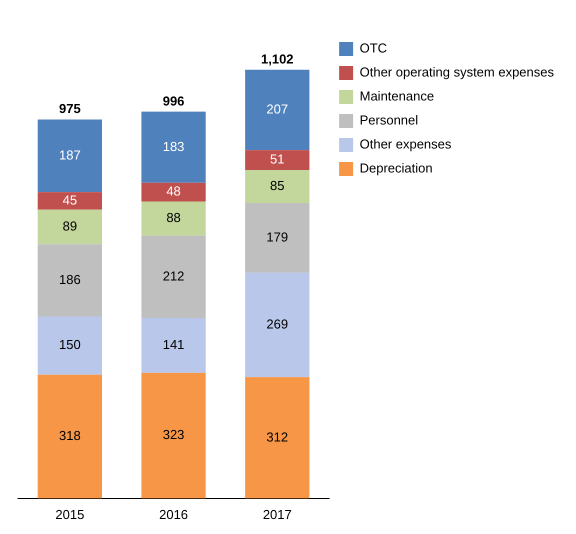 The width and height of the screenshot is (576, 534). I want to click on data-label: 207, so click(277, 109).